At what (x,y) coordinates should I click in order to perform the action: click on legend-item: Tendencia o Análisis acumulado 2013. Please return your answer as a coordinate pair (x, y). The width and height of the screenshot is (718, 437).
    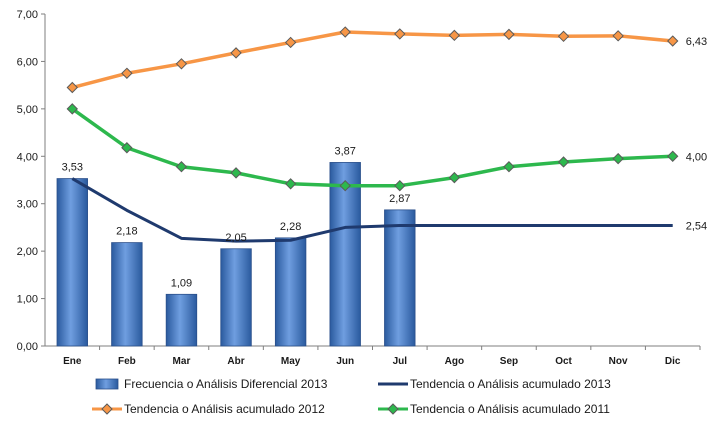
    Looking at the image, I should click on (494, 384).